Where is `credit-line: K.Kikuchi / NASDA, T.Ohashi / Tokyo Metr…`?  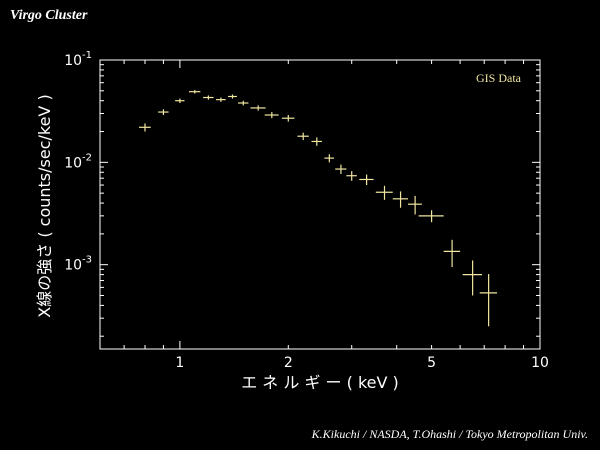
credit-line: K.Kikuchi / NASDA, T.Ohashi / Tokyo Metr… is located at coordinates (449, 434).